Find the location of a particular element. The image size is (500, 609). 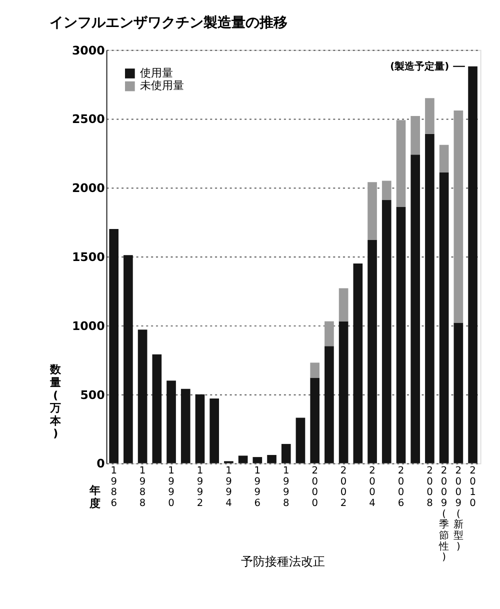

x-tick-label: 1992 is located at coordinates (200, 488).